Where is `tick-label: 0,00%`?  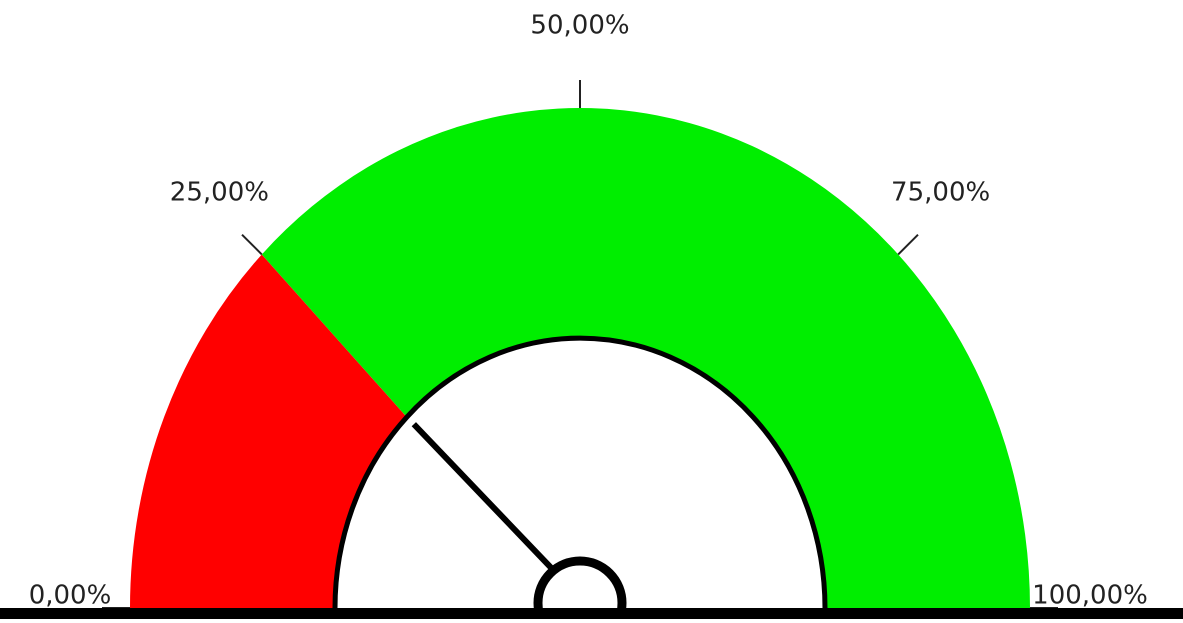
tick-label: 0,00% is located at coordinates (70, 596).